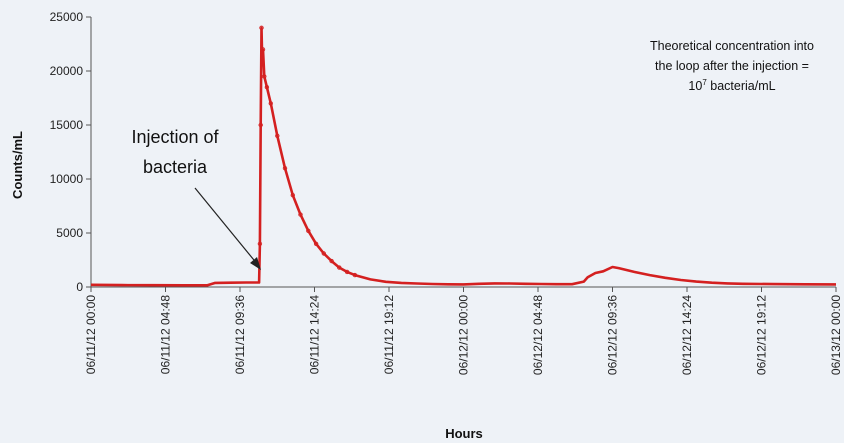 The width and height of the screenshot is (844, 443). What do you see at coordinates (464, 433) in the screenshot?
I see `x-axis-title: Hours` at bounding box center [464, 433].